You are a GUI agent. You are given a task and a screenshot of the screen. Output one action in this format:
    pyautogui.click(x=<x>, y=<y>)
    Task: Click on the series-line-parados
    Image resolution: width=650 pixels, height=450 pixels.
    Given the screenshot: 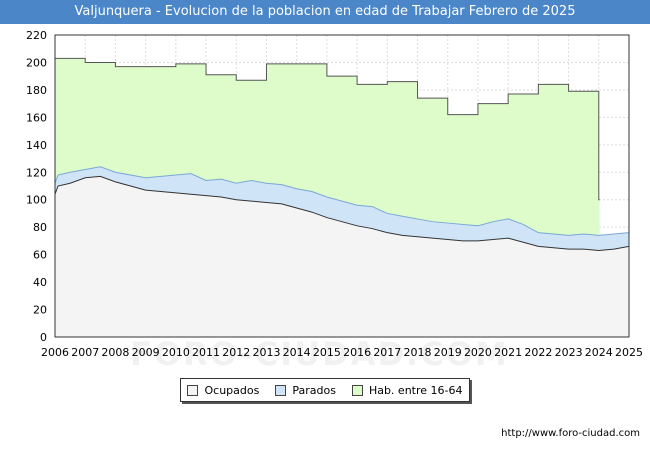 What is the action you would take?
    pyautogui.click(x=342, y=201)
    